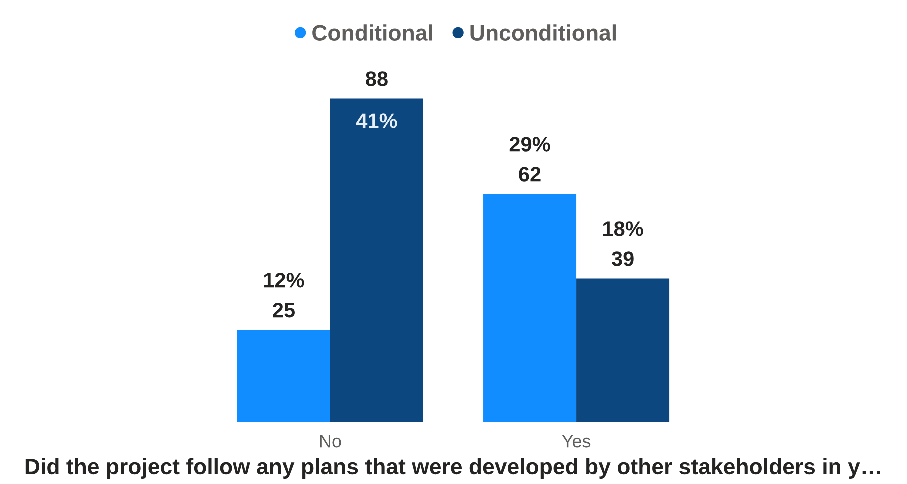  What do you see at coordinates (530, 144) in the screenshot?
I see `annotation: 29%` at bounding box center [530, 144].